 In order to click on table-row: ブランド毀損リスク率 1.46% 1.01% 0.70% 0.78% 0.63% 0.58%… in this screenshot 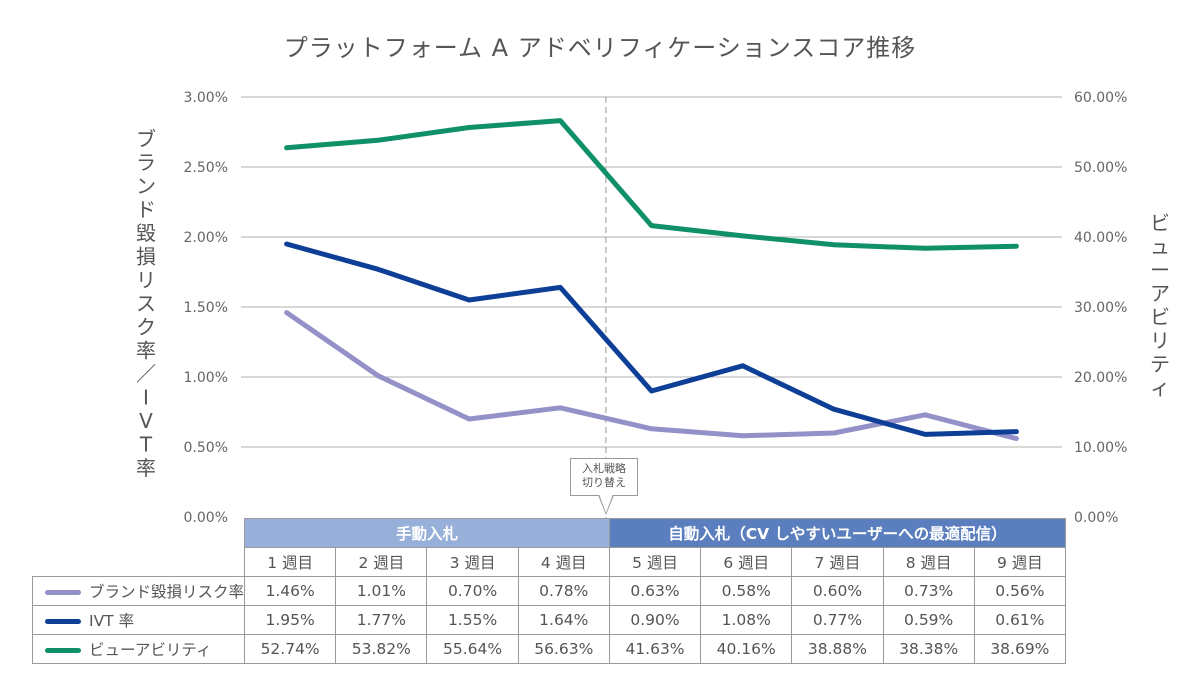, I will do `click(548, 591)`.